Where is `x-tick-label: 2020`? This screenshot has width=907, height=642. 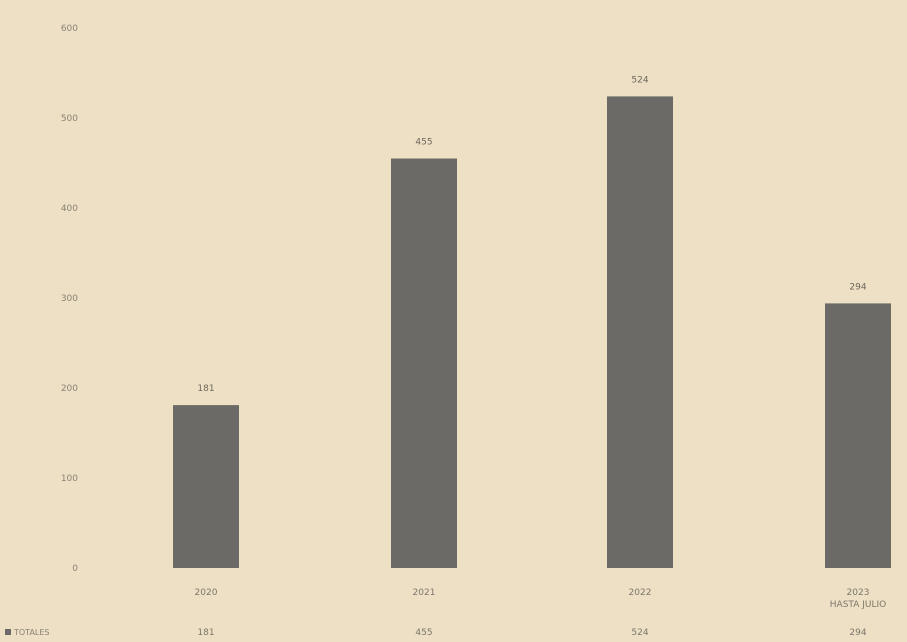 x-tick-label: 2020 is located at coordinates (206, 593).